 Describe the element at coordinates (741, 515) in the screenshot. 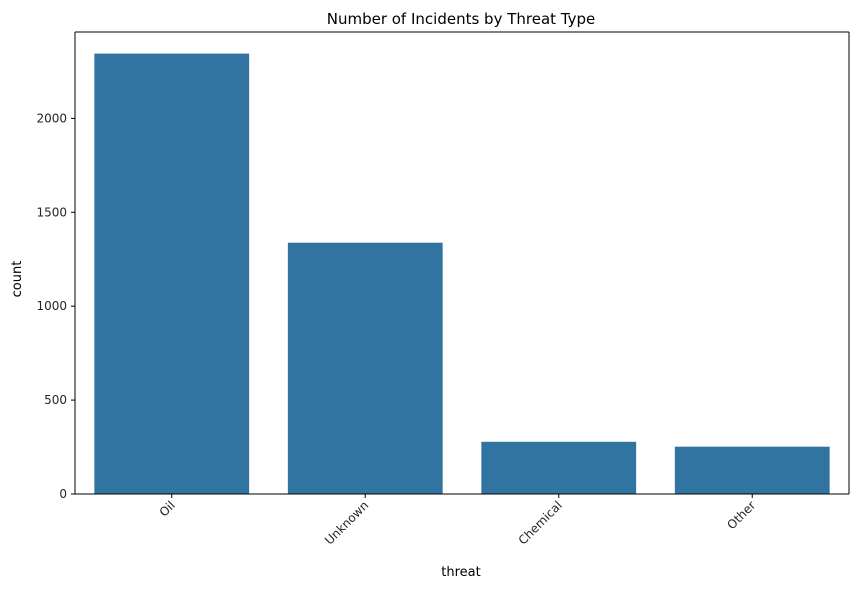

I see `x-tick-label: Other` at that location.